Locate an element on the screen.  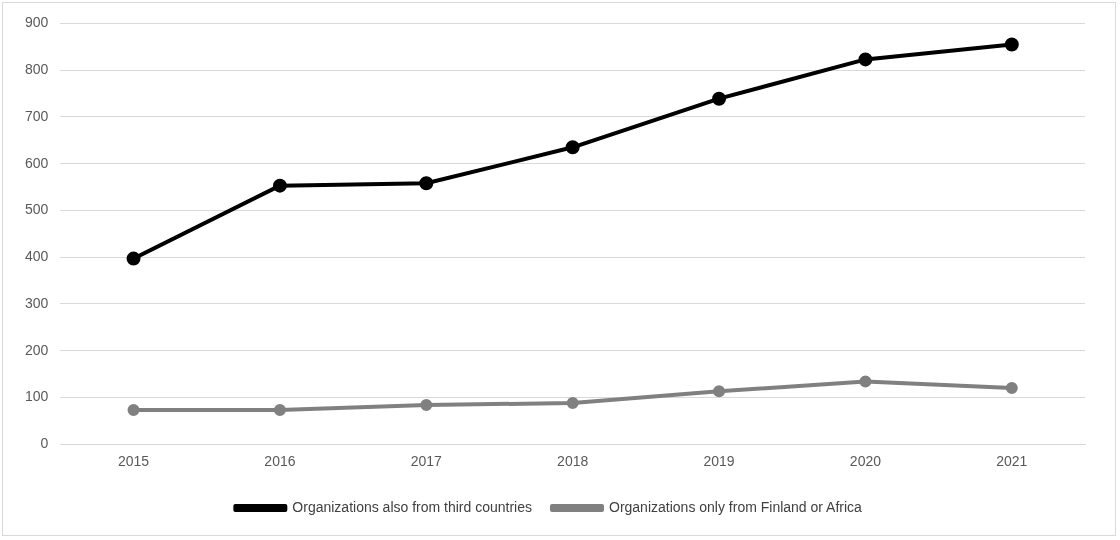
x-tick-label: 2021 is located at coordinates (1012, 461).